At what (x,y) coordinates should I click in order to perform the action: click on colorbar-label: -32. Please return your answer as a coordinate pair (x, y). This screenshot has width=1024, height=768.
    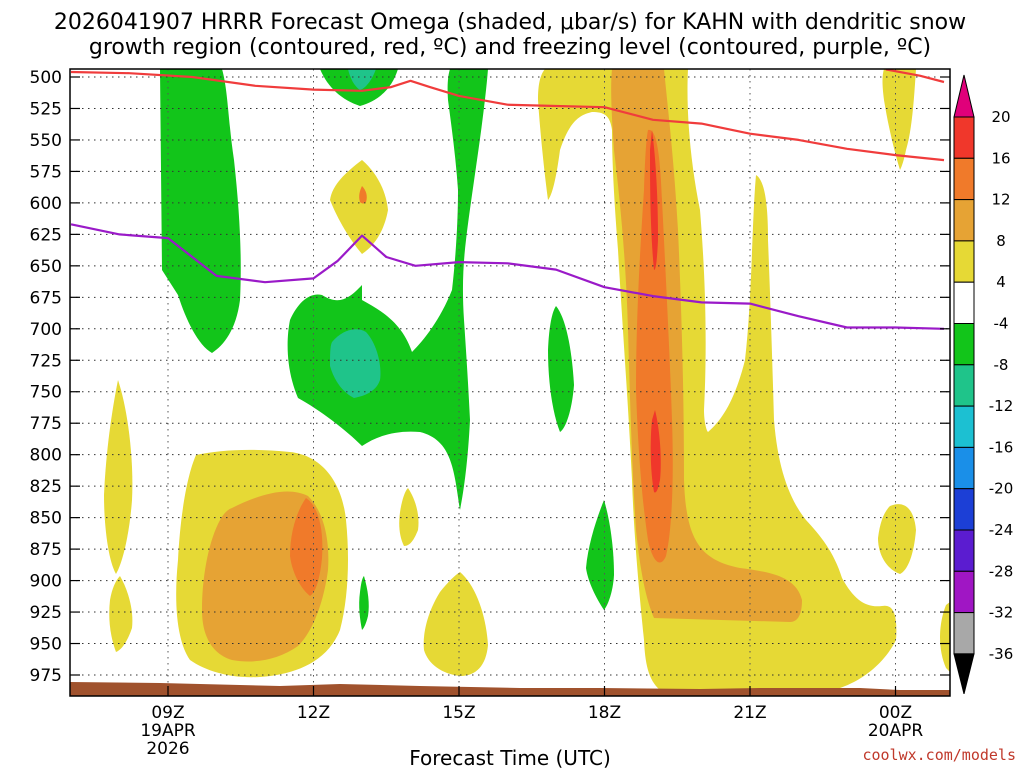
    Looking at the image, I should click on (1001, 613).